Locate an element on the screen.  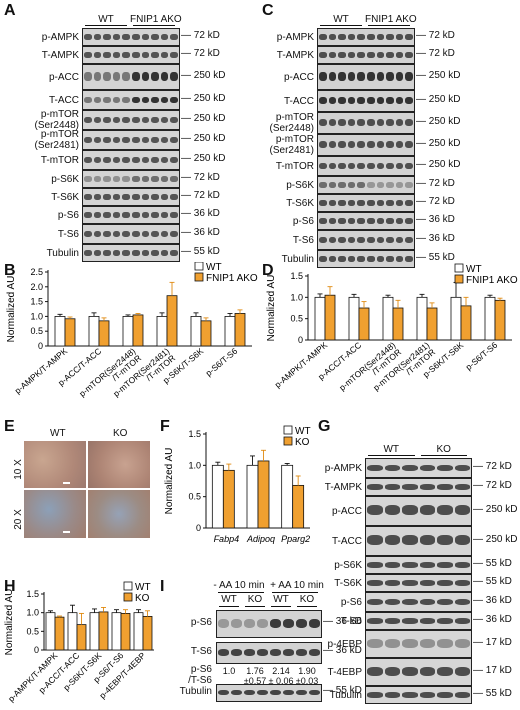
y-tick-label: 1.5 is located at coordinates (32, 594).